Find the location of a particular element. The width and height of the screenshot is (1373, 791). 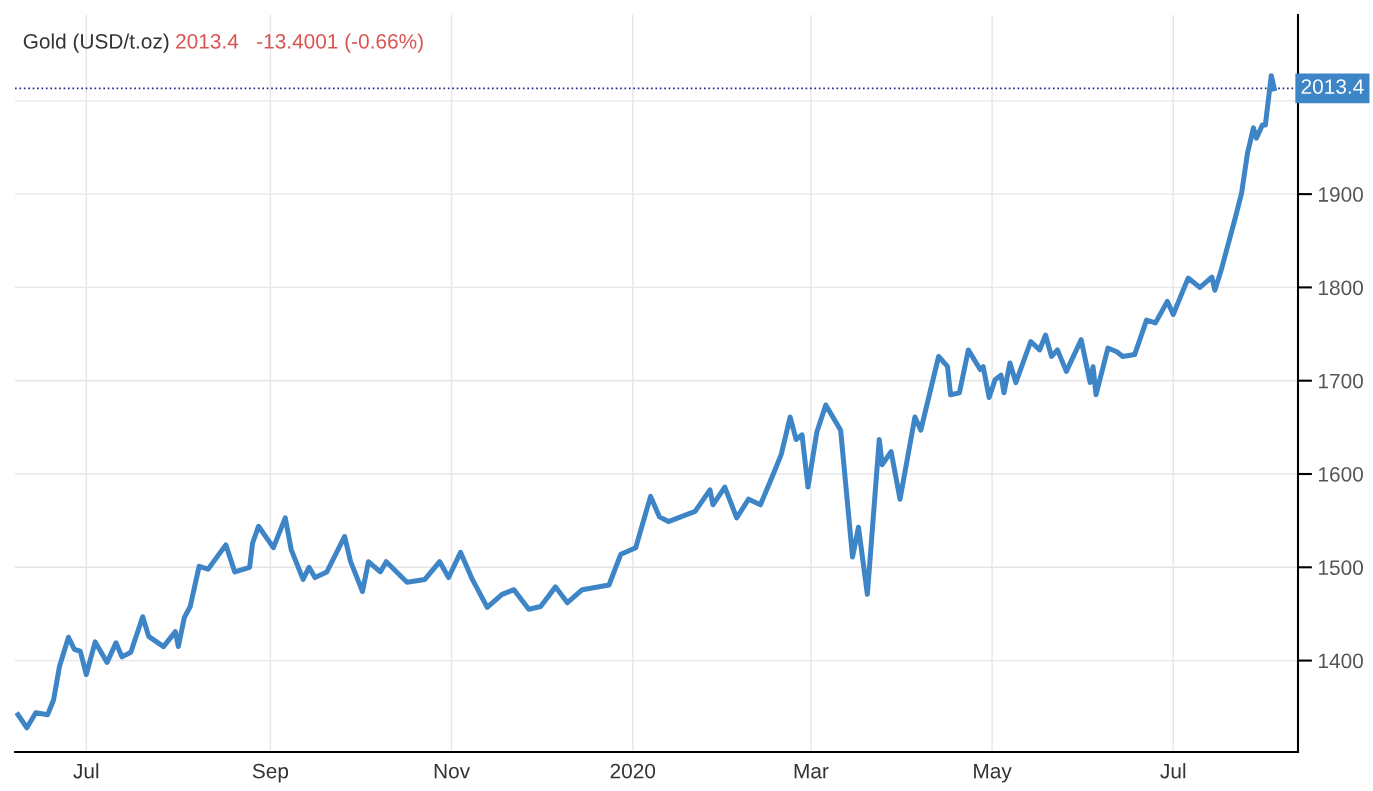

x-tick-label: Sep is located at coordinates (270, 773).